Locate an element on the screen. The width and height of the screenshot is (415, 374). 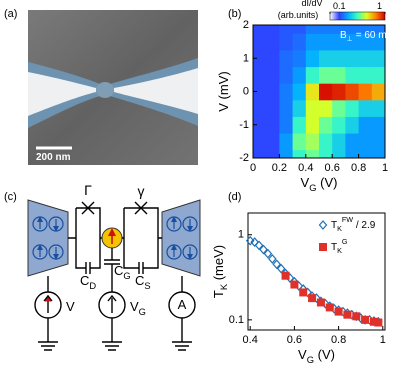
x-tick-label: 0.8 is located at coordinates (358, 168).